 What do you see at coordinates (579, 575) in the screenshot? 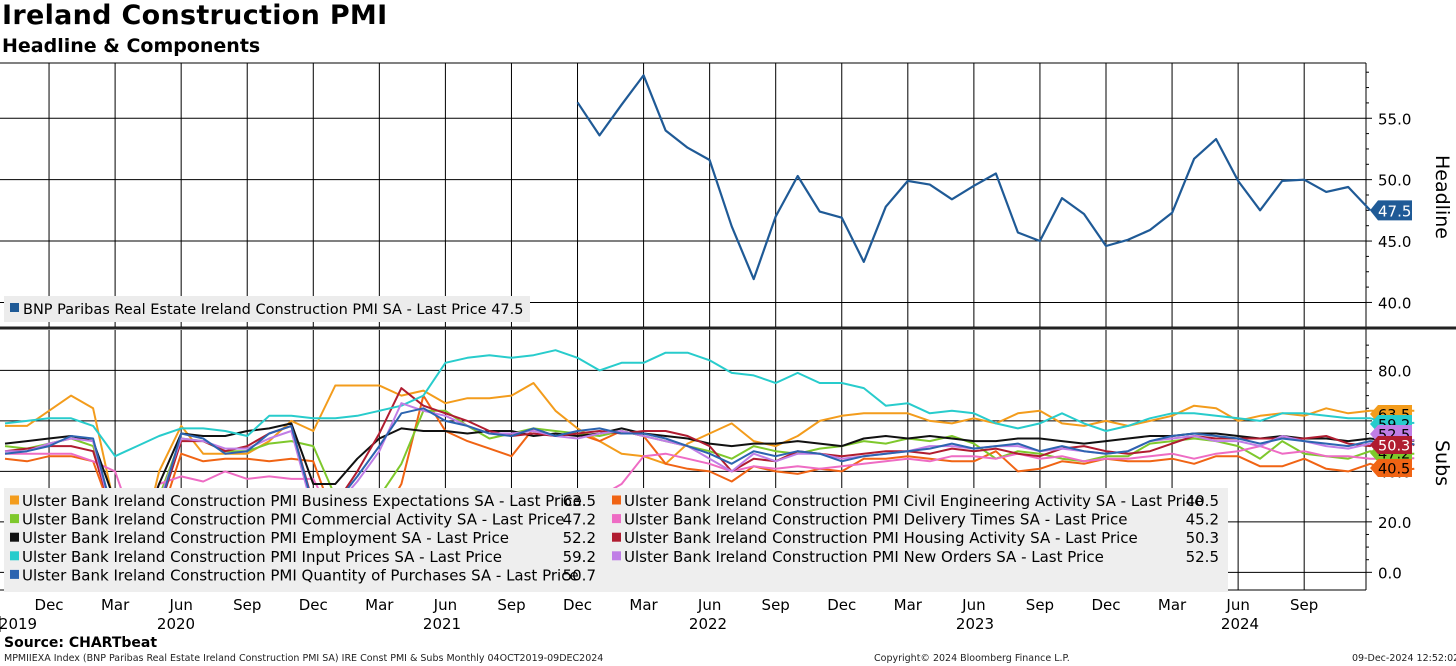
I see `legend-last-value: 50.7` at bounding box center [579, 575].